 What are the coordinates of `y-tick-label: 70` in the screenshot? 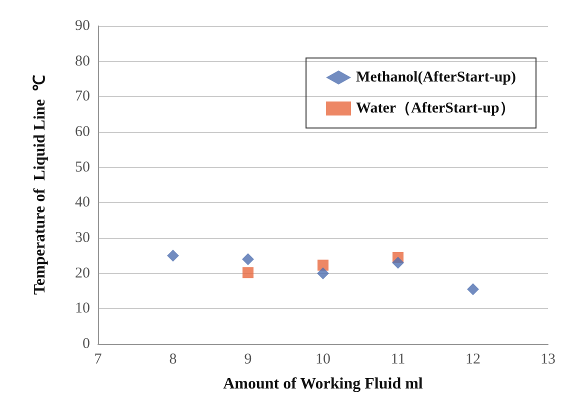 It's located at (82, 96).